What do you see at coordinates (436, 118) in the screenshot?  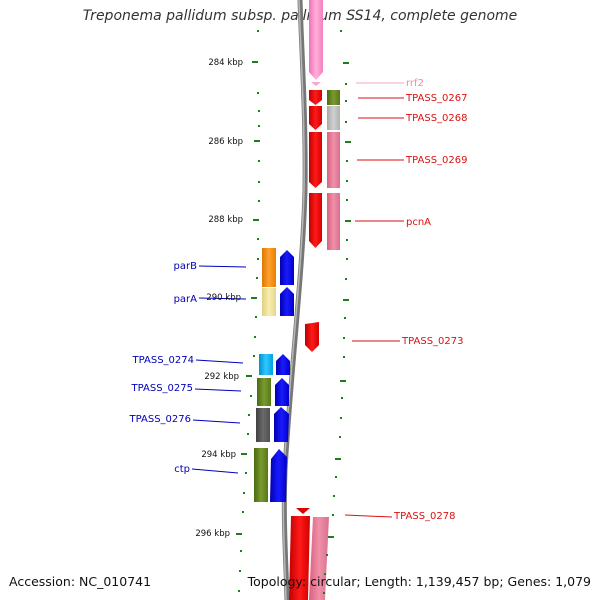 I see `gene-label-tpass-0268: TPASS_0268` at bounding box center [436, 118].